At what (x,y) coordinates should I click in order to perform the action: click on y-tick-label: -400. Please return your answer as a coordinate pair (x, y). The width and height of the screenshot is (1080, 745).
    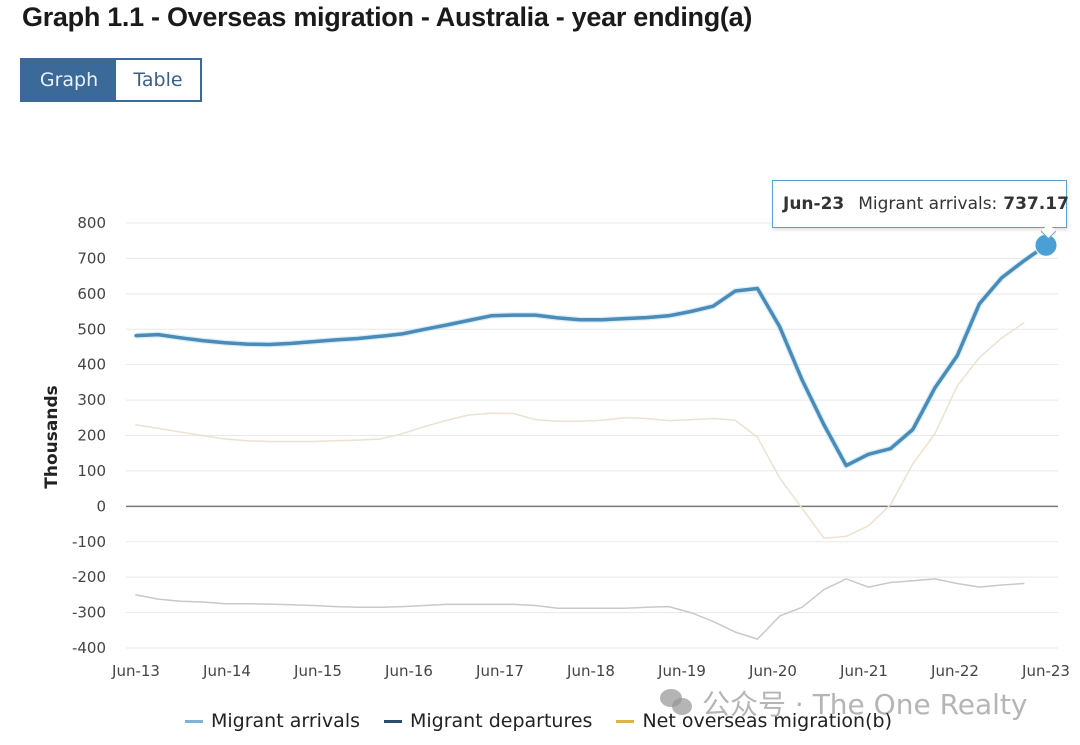
    Looking at the image, I should click on (89, 648).